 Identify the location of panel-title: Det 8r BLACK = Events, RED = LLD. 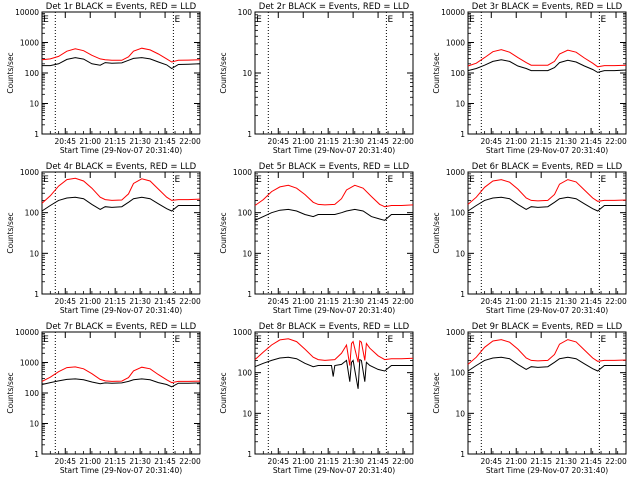
(334, 327).